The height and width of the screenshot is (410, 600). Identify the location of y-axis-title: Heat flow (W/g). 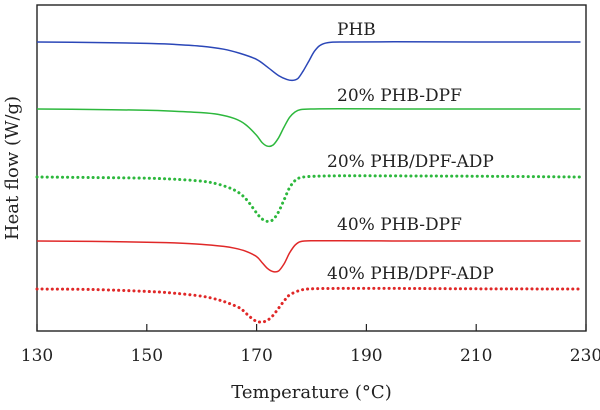
(12, 168).